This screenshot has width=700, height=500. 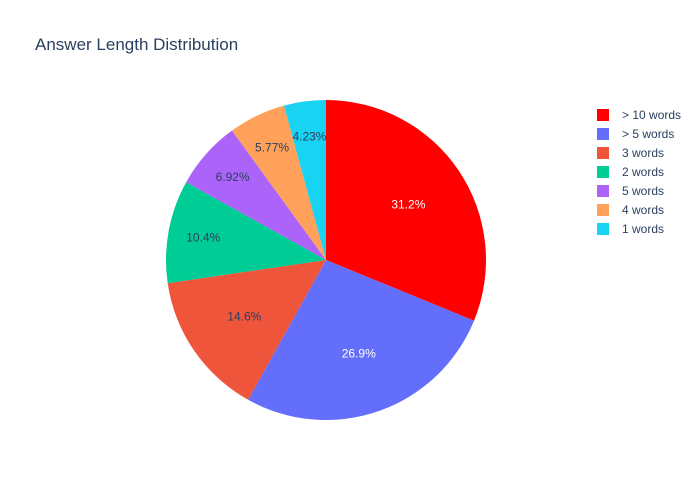 I want to click on legend-swatch-gt-5-words, so click(x=603, y=134).